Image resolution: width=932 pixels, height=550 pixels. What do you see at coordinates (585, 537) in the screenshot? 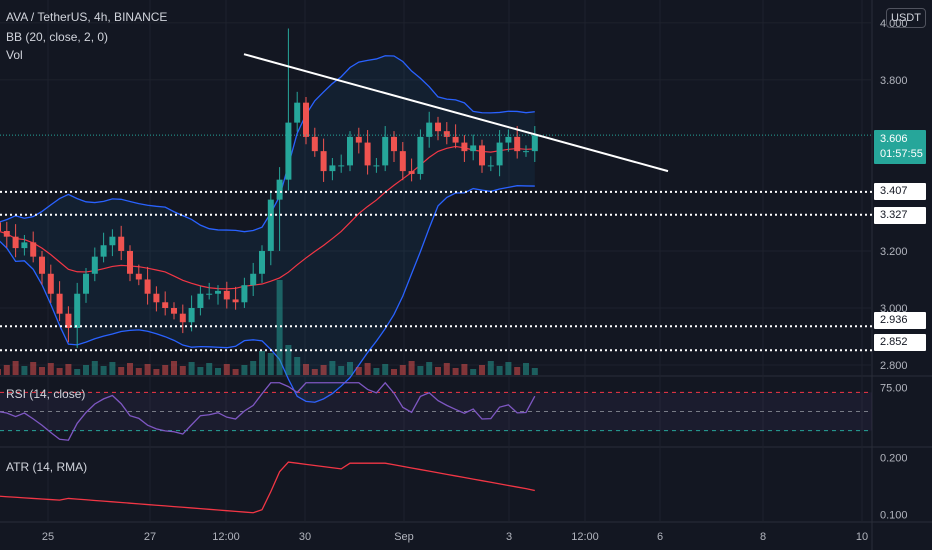
I see `time-tick-label: 12:00` at bounding box center [585, 537].